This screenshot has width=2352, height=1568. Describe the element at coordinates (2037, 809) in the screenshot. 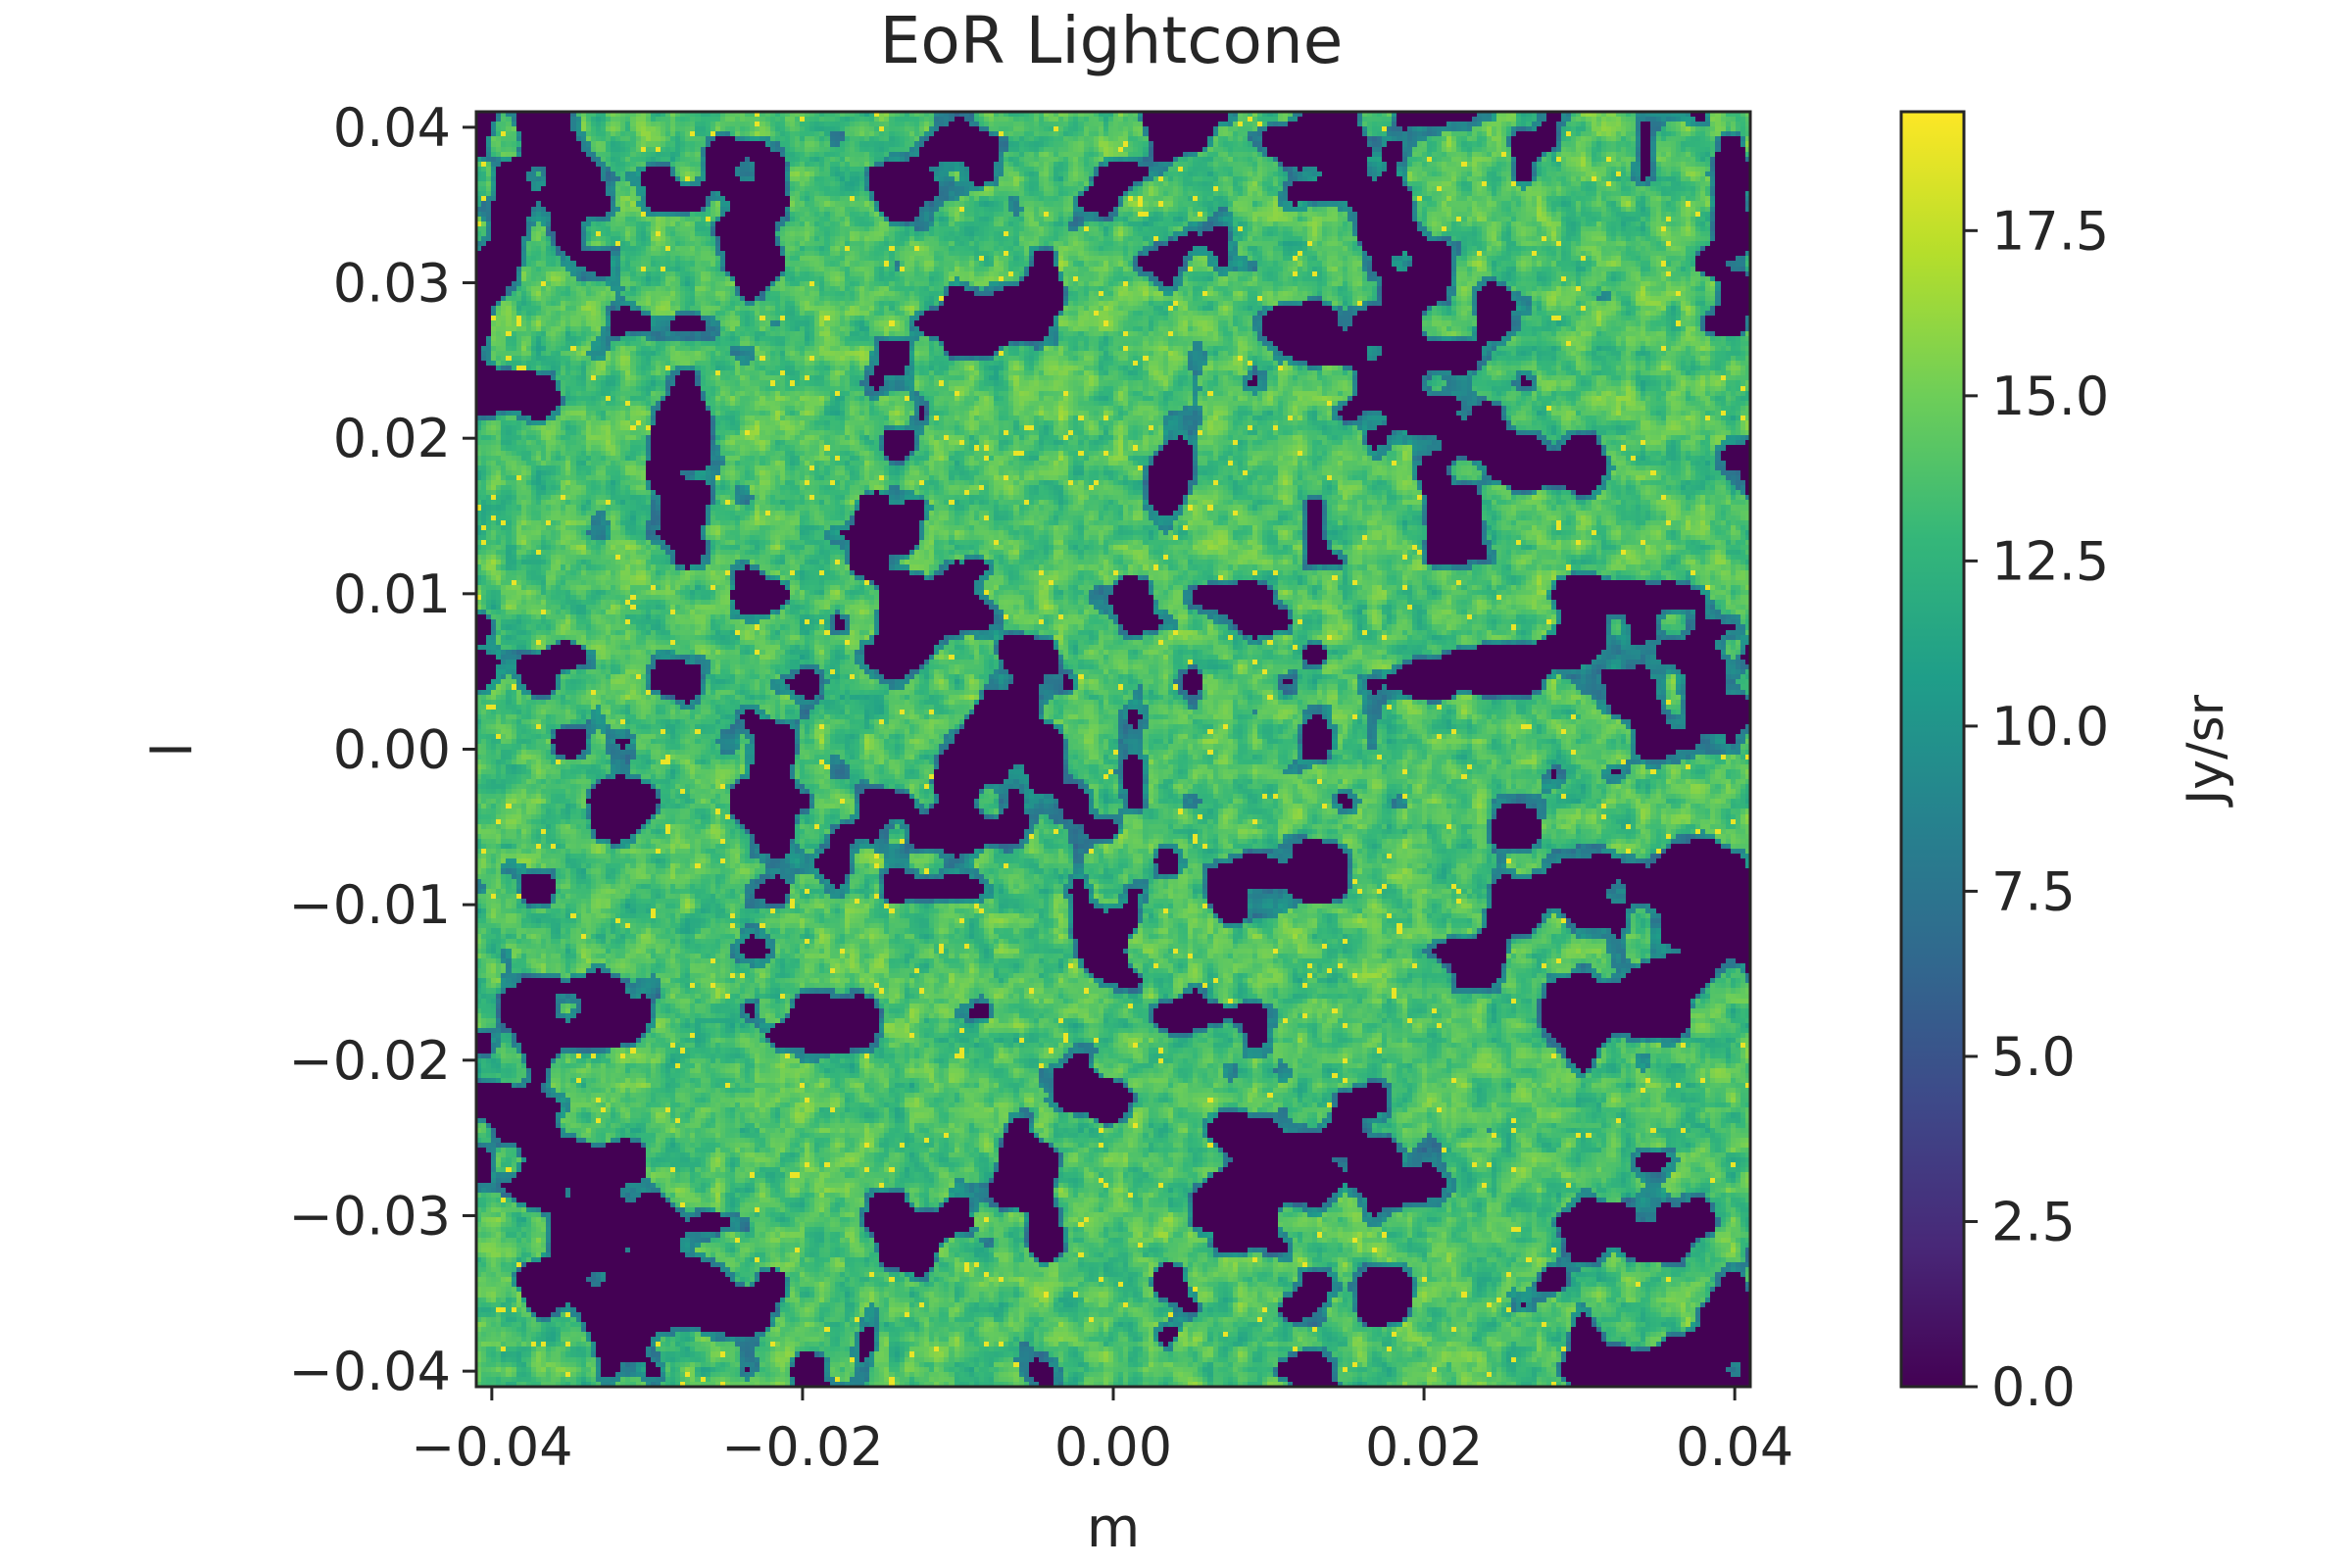

I see `colorbar-ticks: 0.0 2.5 5.0 7.5 10.0 12.5 15.0 17.5` at that location.